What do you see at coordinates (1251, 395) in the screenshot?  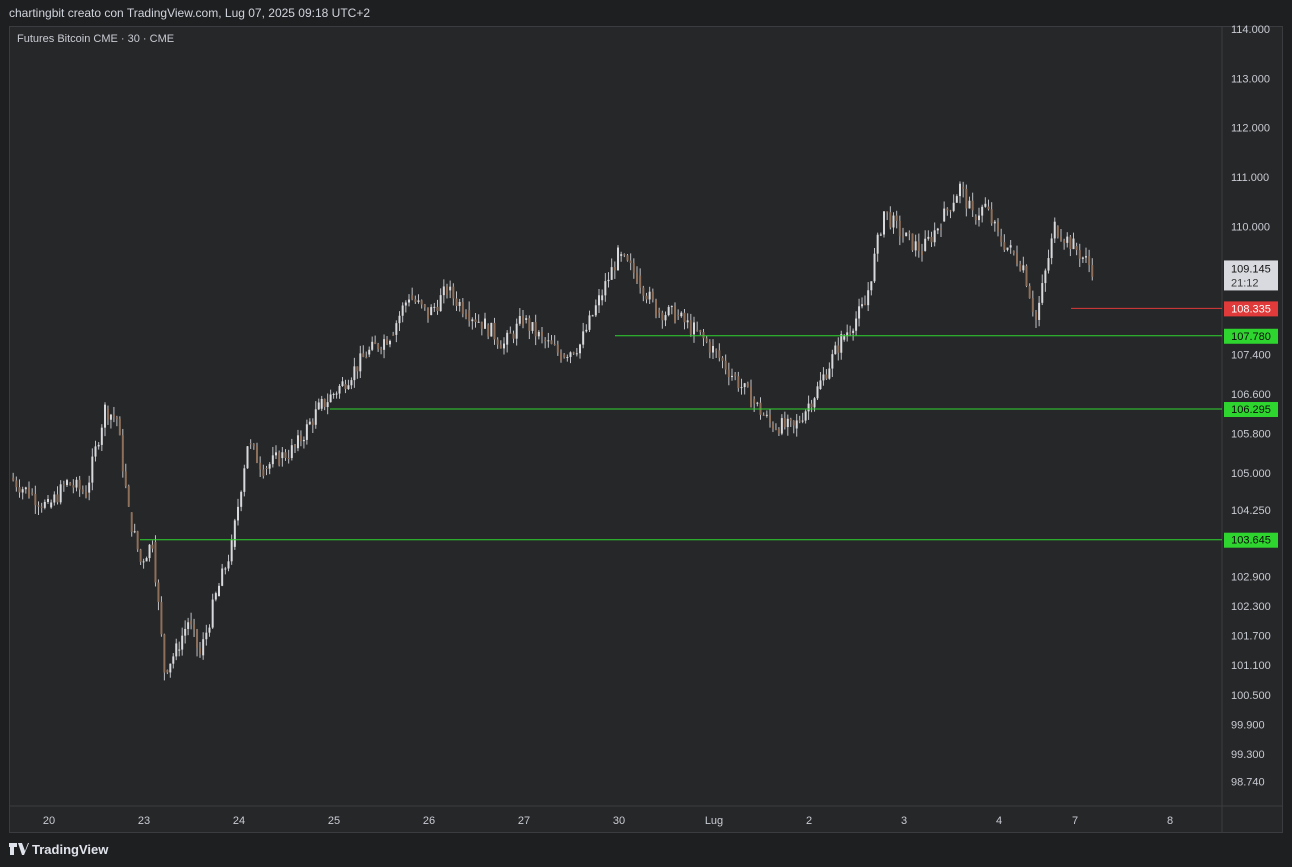 I see `price-tick-label: 106.600` at bounding box center [1251, 395].